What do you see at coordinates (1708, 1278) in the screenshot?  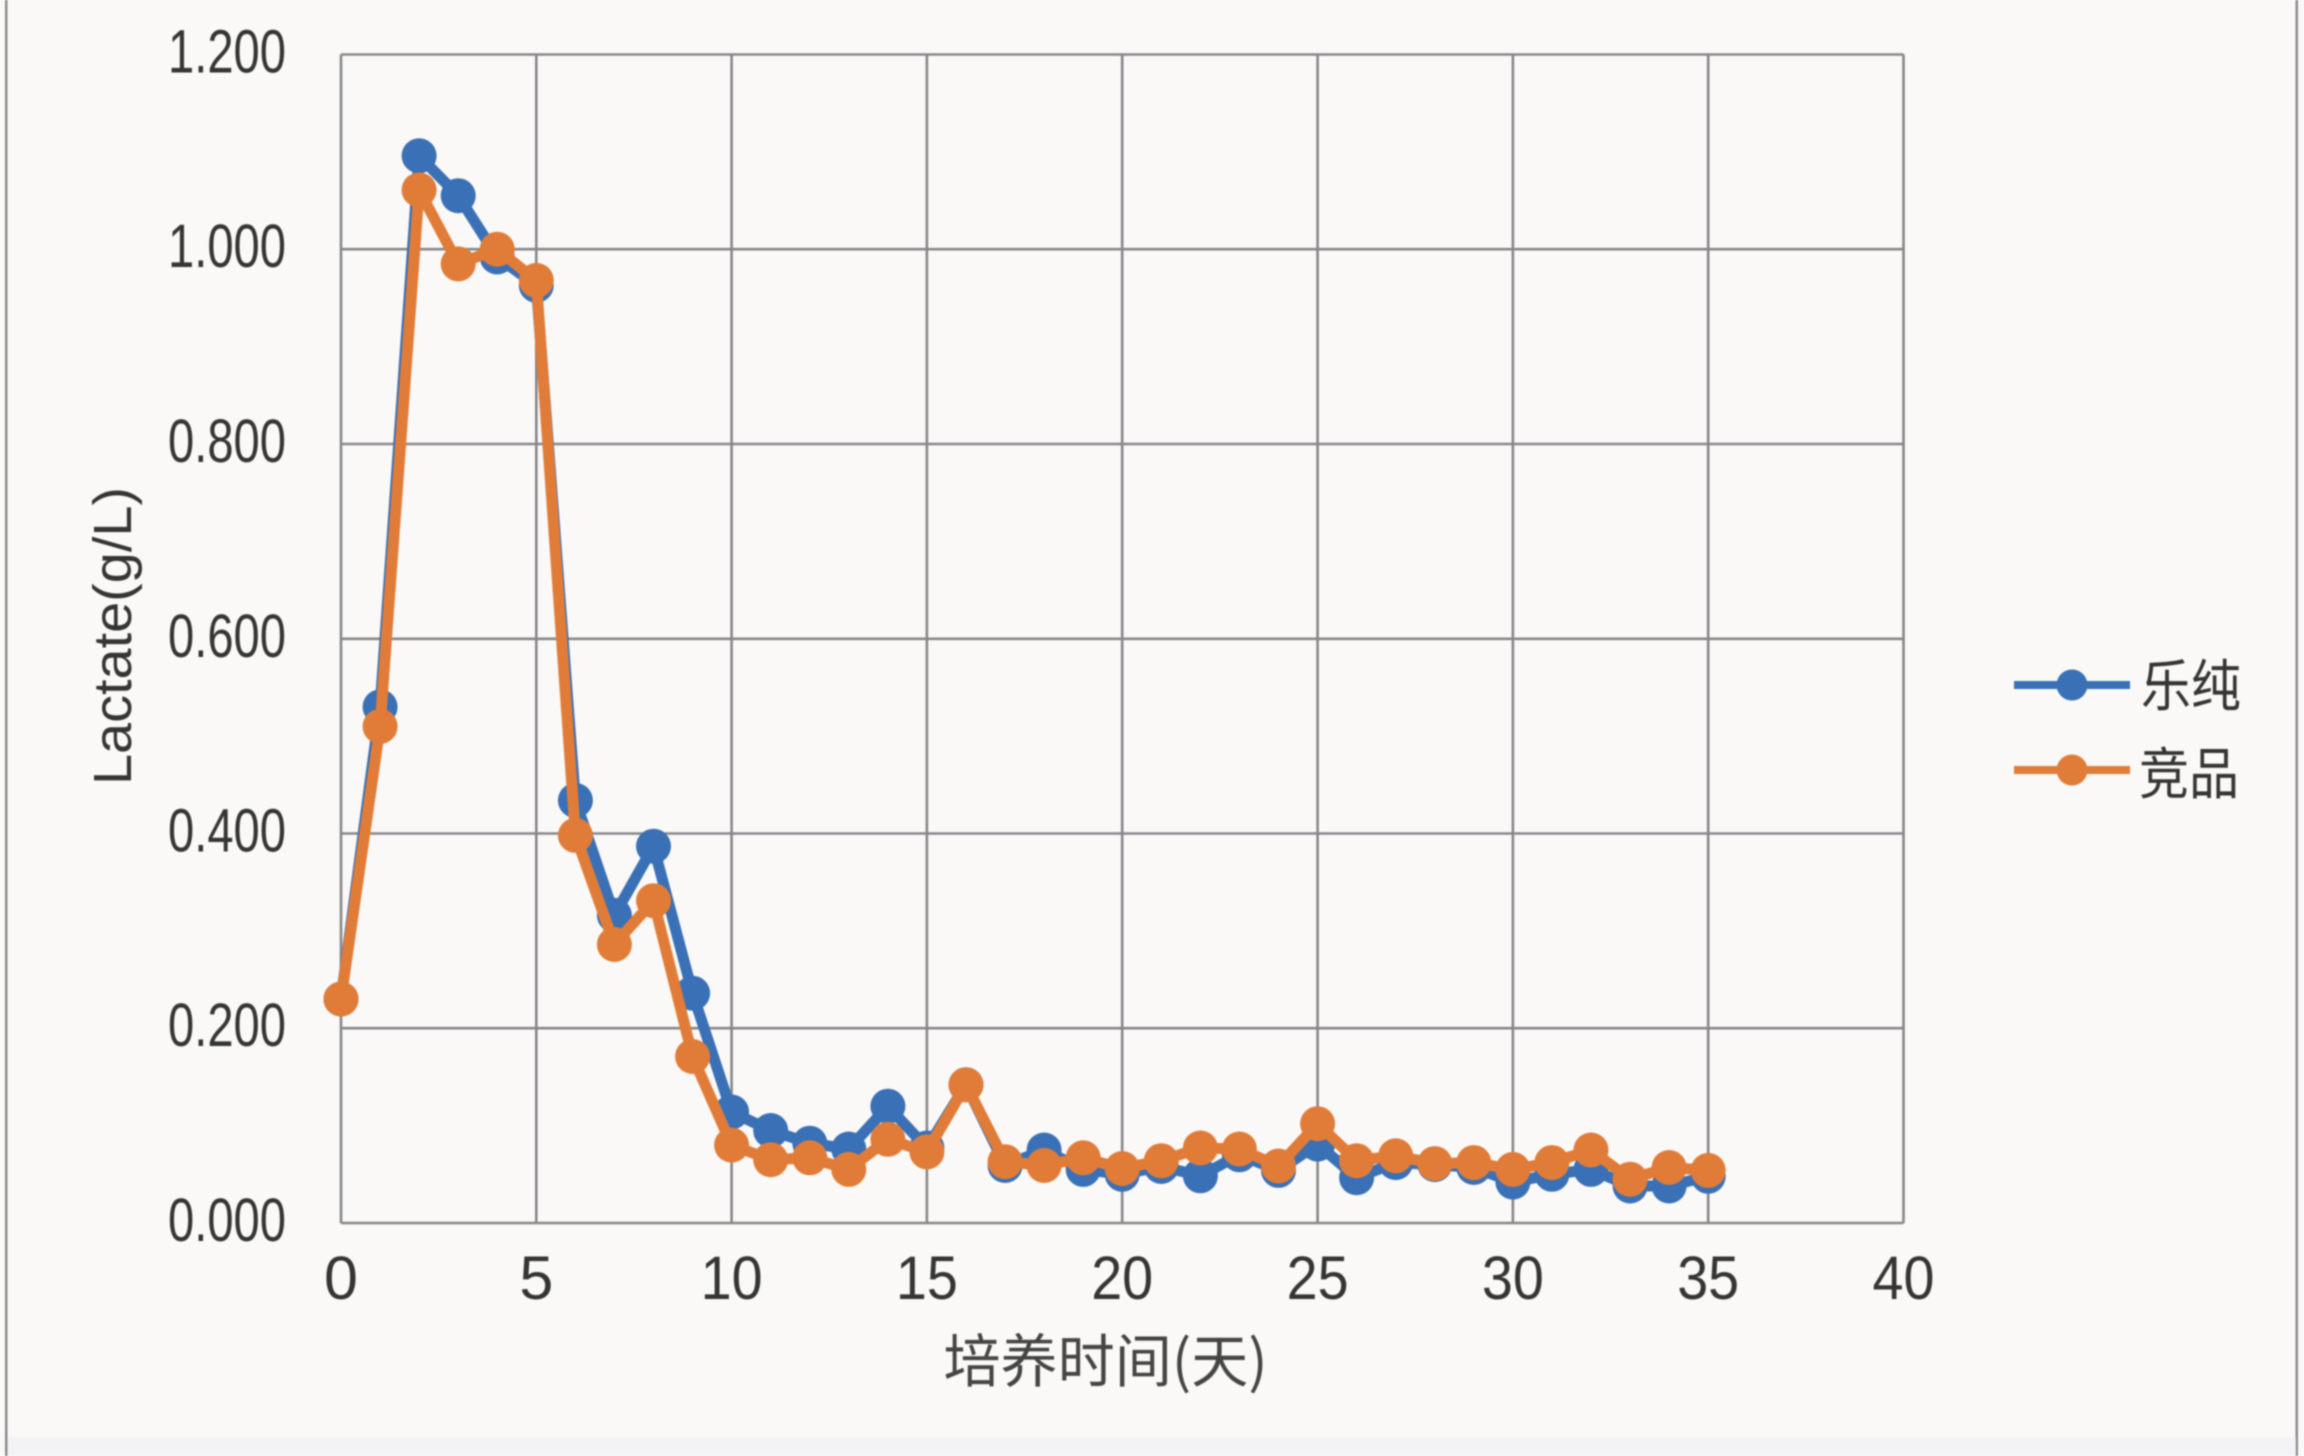 I see `svg-text: 35` at bounding box center [1708, 1278].